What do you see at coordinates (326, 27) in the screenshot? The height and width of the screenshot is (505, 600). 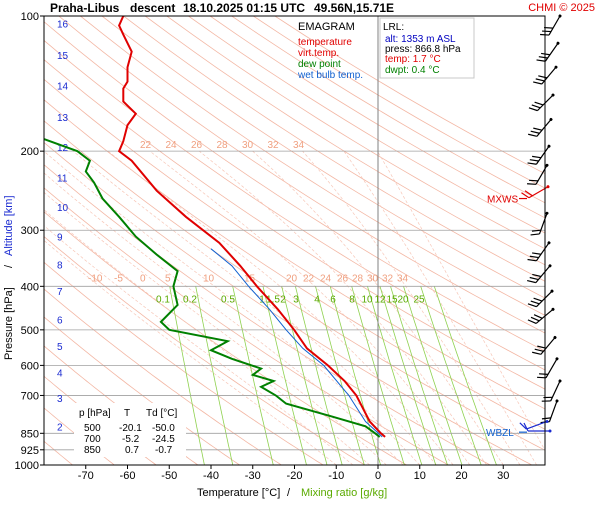 I see `legend-title: EMAGRAM` at bounding box center [326, 27].